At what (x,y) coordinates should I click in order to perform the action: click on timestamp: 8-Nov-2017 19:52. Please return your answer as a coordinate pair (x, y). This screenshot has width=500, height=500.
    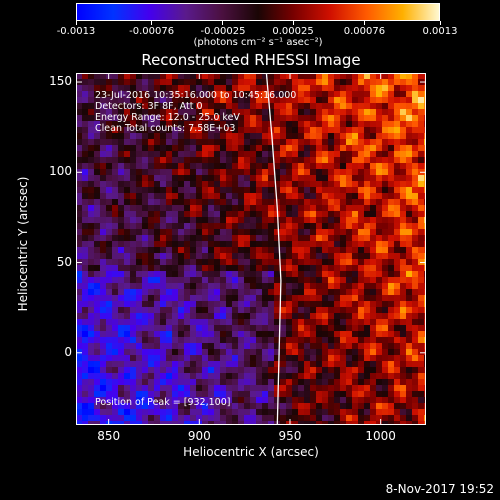
    Looking at the image, I should click on (439, 489).